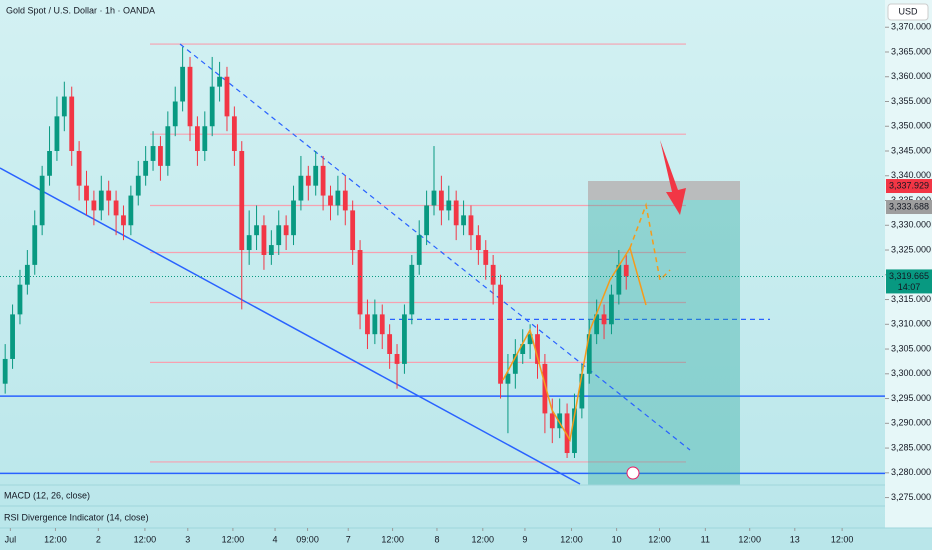  I want to click on currency-button, so click(908, 12).